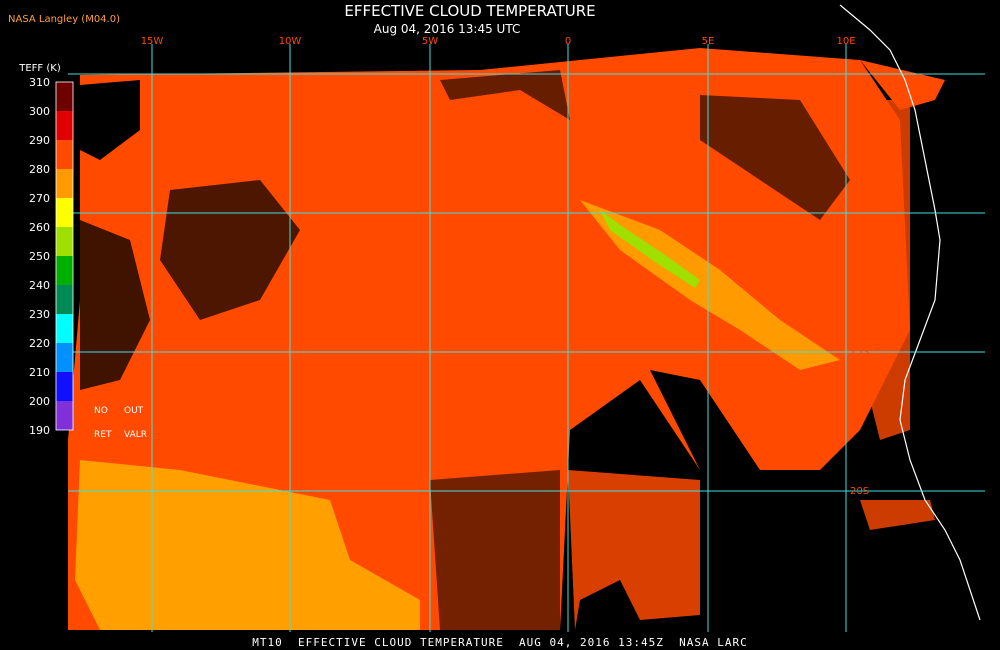  Describe the element at coordinates (39, 111) in the screenshot. I see `legend-tick-label: 300` at that location.